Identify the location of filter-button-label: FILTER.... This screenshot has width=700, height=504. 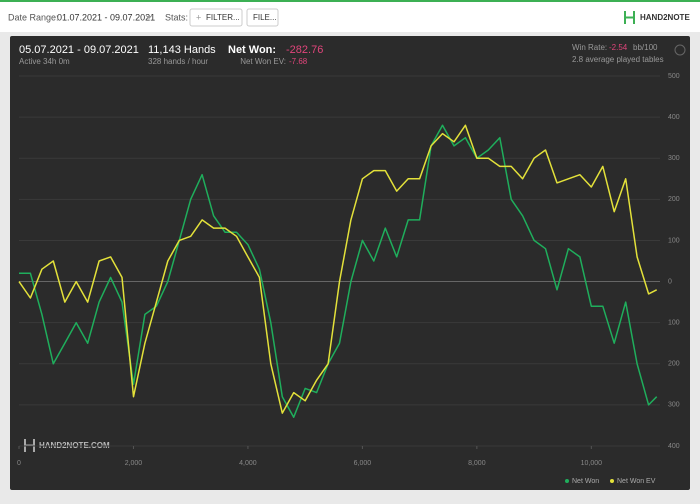
(223, 17).